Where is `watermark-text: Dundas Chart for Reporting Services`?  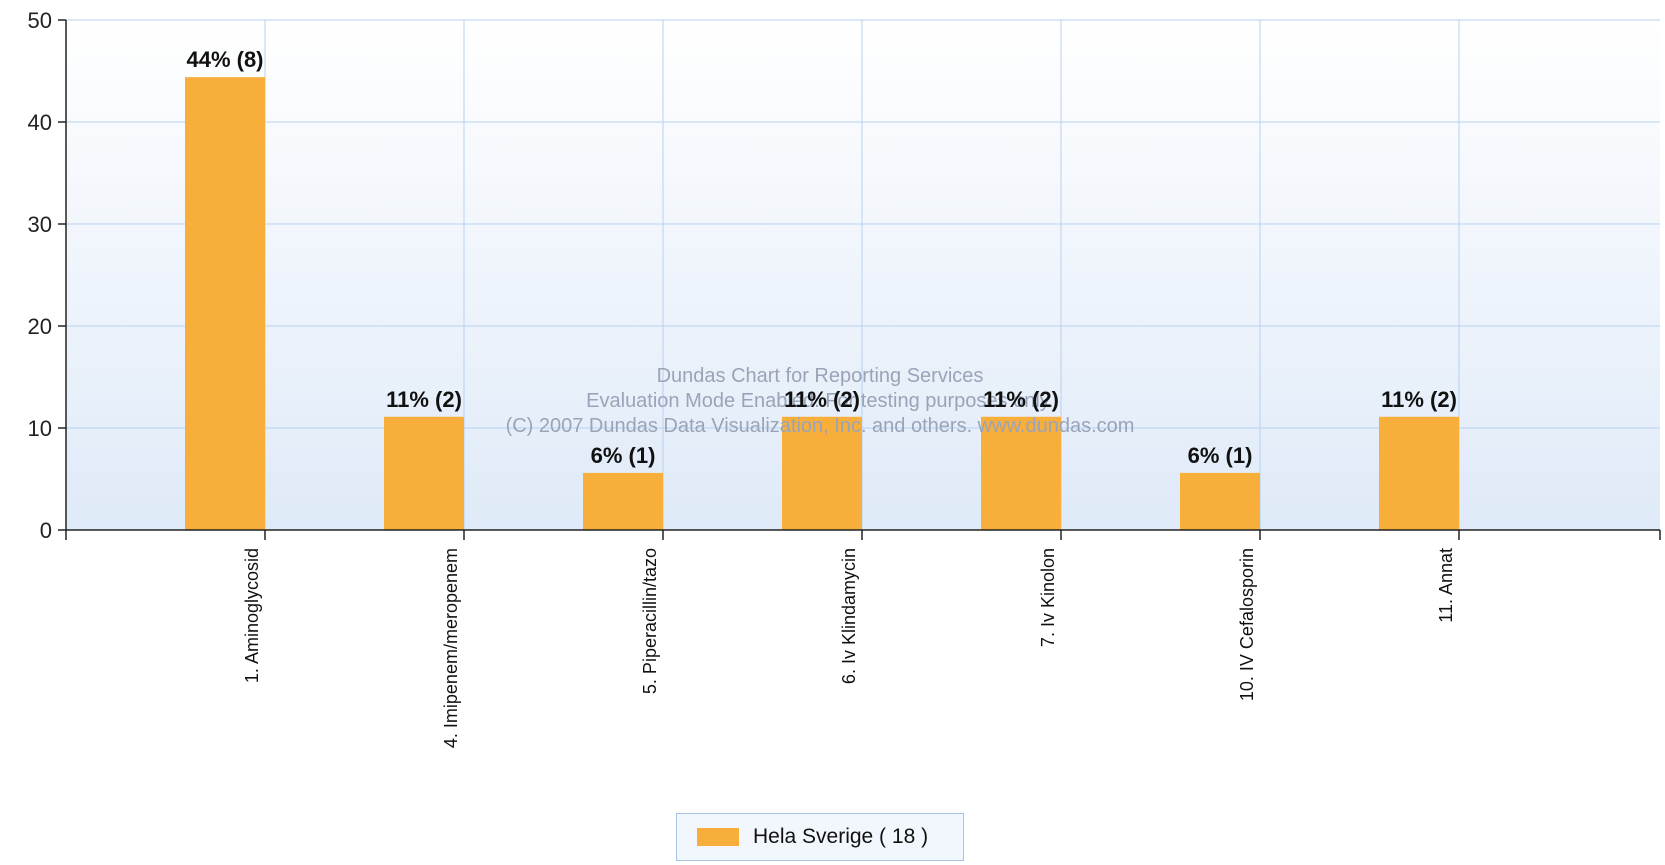
watermark-text: Dundas Chart for Reporting Services is located at coordinates (820, 376).